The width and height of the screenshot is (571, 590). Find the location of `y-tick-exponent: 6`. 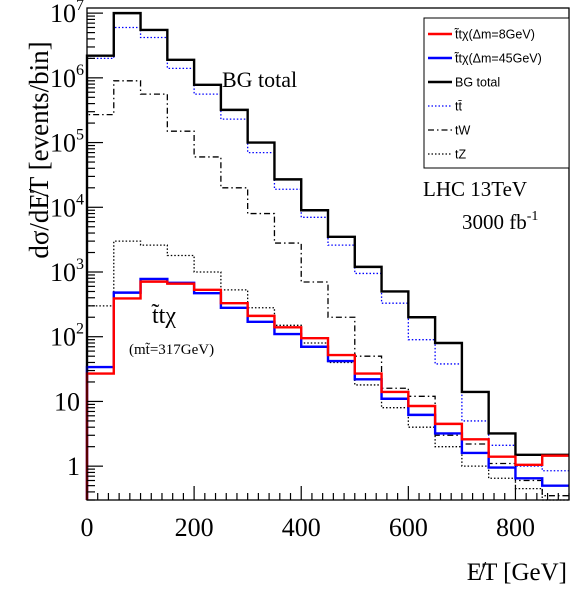

y-tick-exponent: 6 is located at coordinates (80, 70).